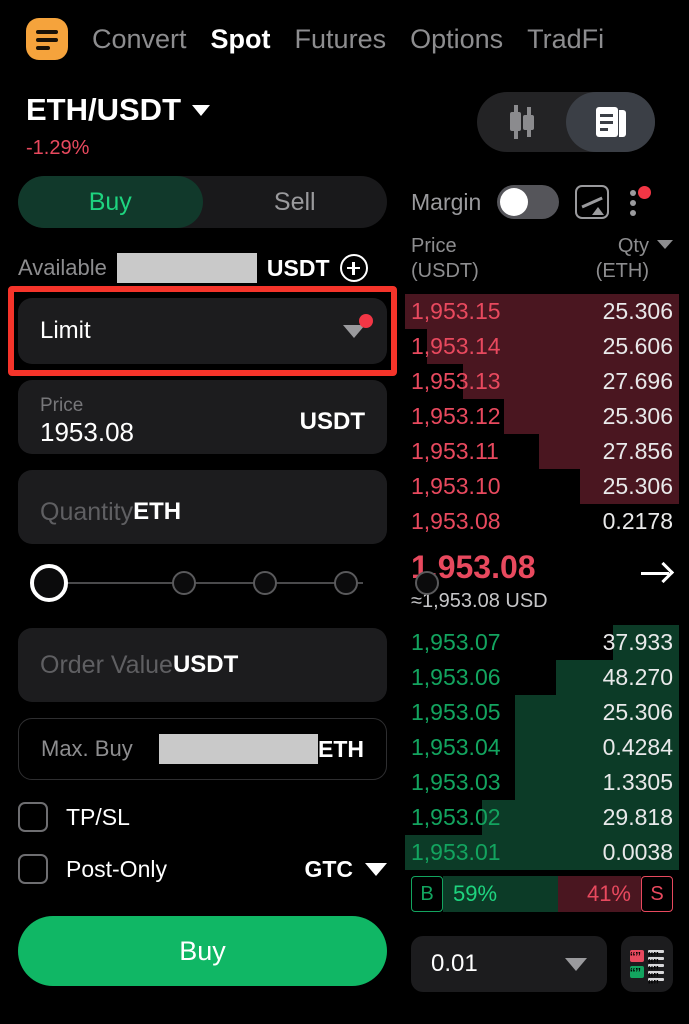 The height and width of the screenshot is (1024, 689). I want to click on row-price: 1,953.03, so click(456, 782).